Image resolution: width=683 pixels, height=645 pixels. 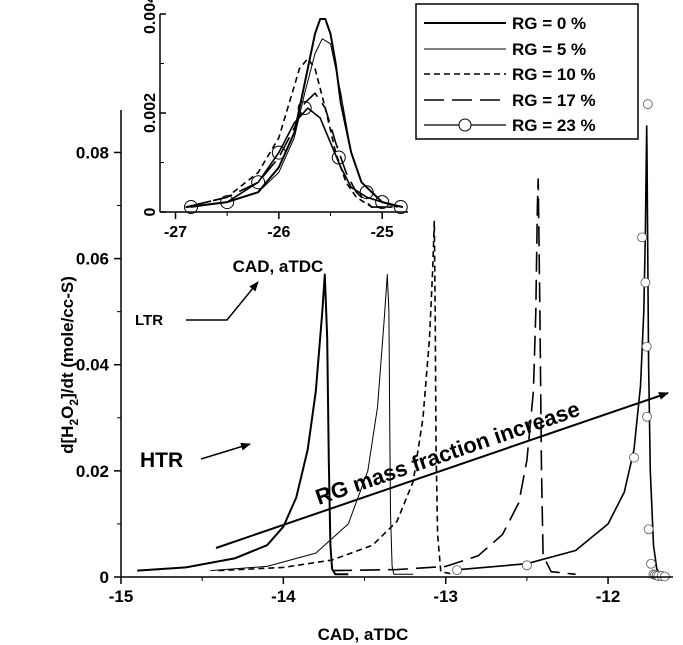 What do you see at coordinates (104, 577) in the screenshot?
I see `y-tick-label: 0` at bounding box center [104, 577].